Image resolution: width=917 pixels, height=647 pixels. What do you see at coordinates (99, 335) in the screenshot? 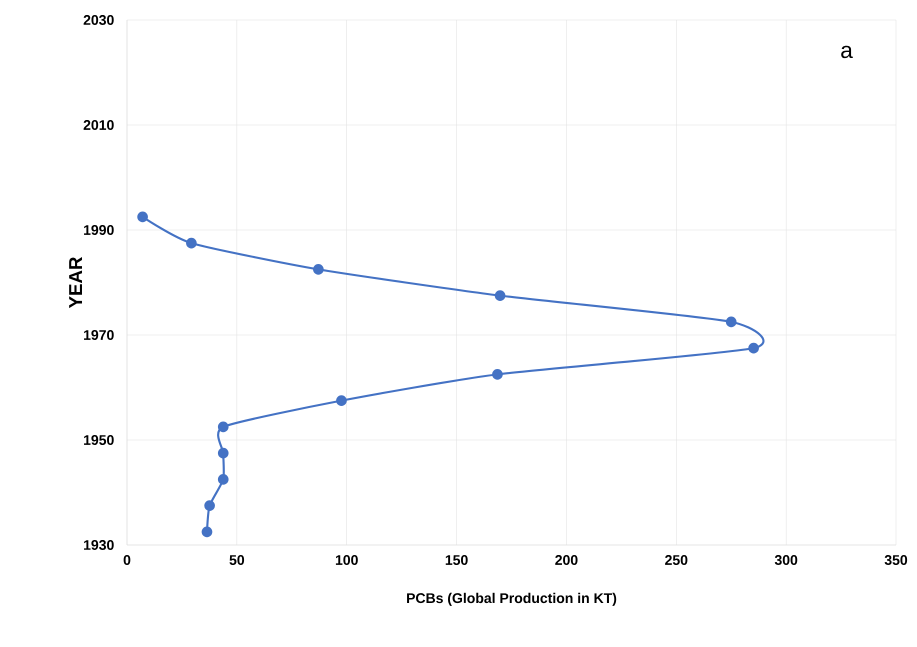
I see `y-tick-label: 1970` at bounding box center [99, 335].